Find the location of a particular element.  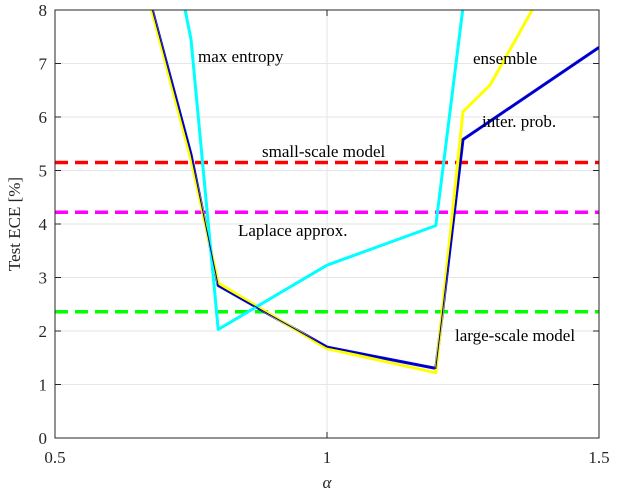

x-axis-title: α is located at coordinates (328, 482).